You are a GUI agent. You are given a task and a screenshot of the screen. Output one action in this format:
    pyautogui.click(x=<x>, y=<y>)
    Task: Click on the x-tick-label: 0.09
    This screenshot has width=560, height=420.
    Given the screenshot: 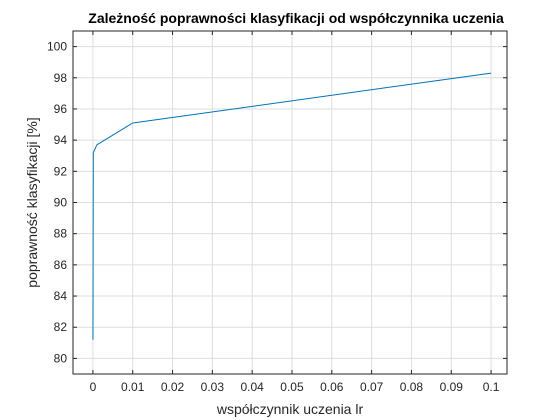 What is the action you would take?
    pyautogui.click(x=452, y=387)
    